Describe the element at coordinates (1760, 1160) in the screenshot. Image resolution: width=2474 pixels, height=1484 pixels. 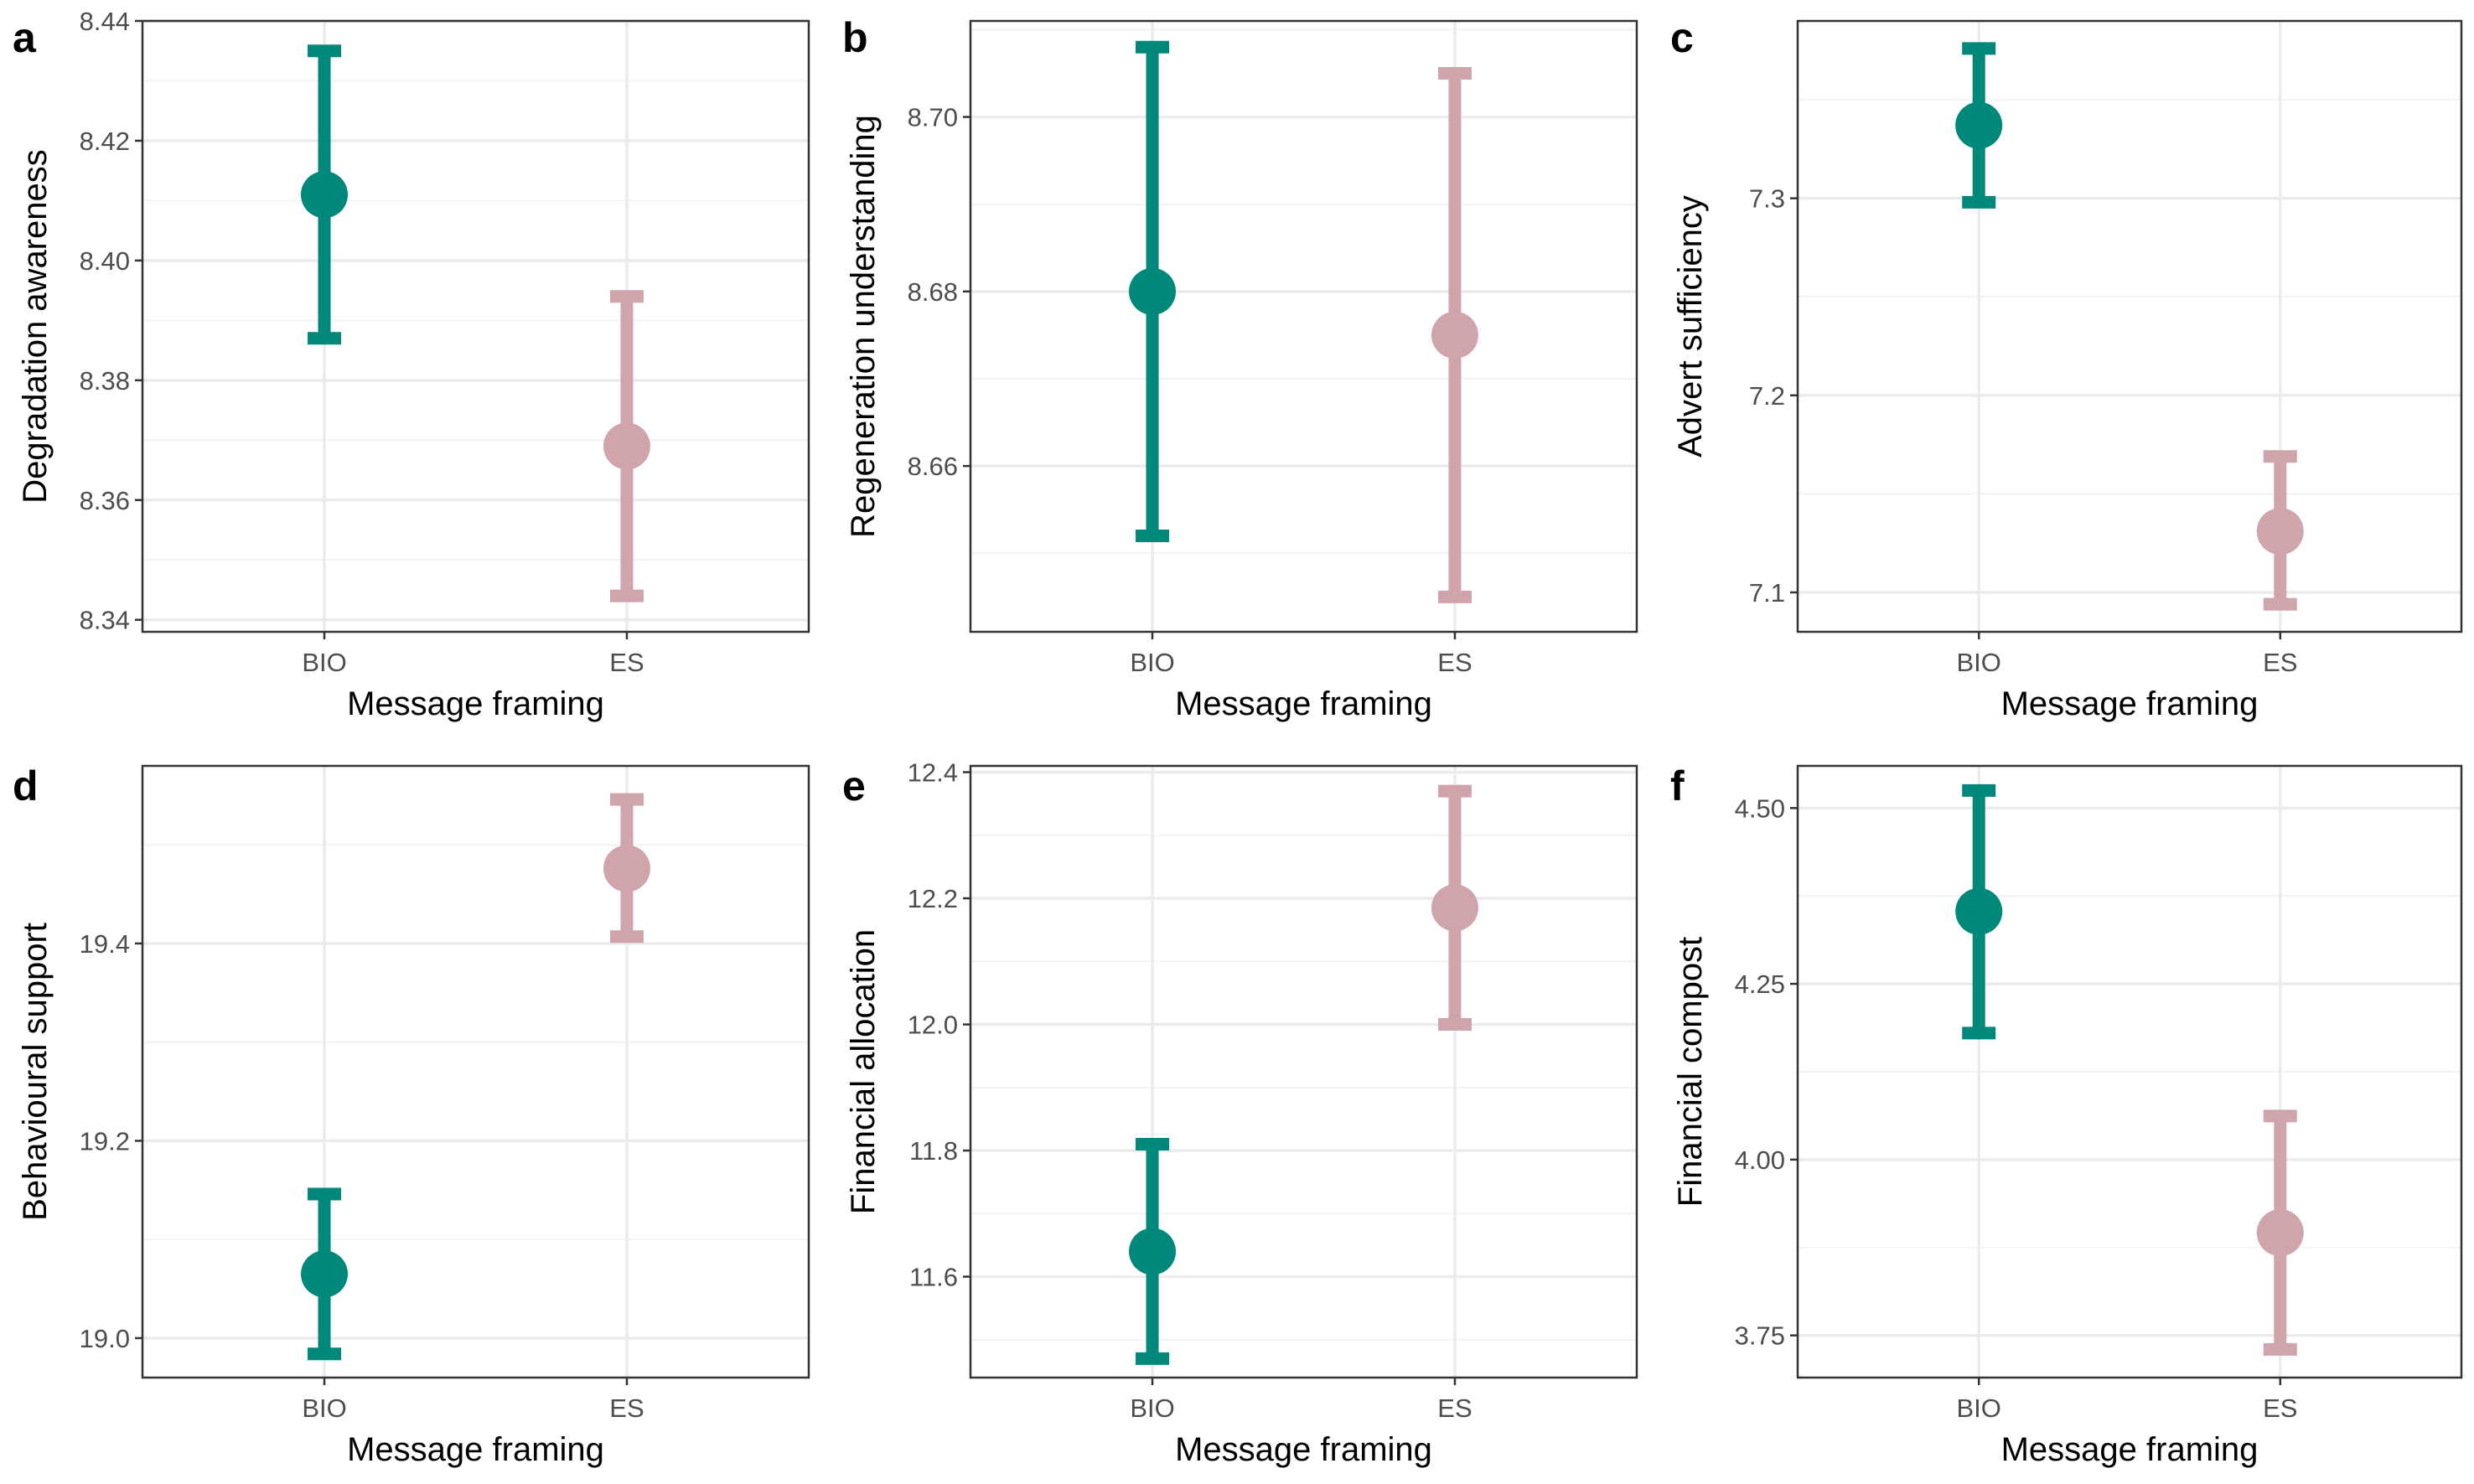
I see `y-tick-label: 4.00` at that location.